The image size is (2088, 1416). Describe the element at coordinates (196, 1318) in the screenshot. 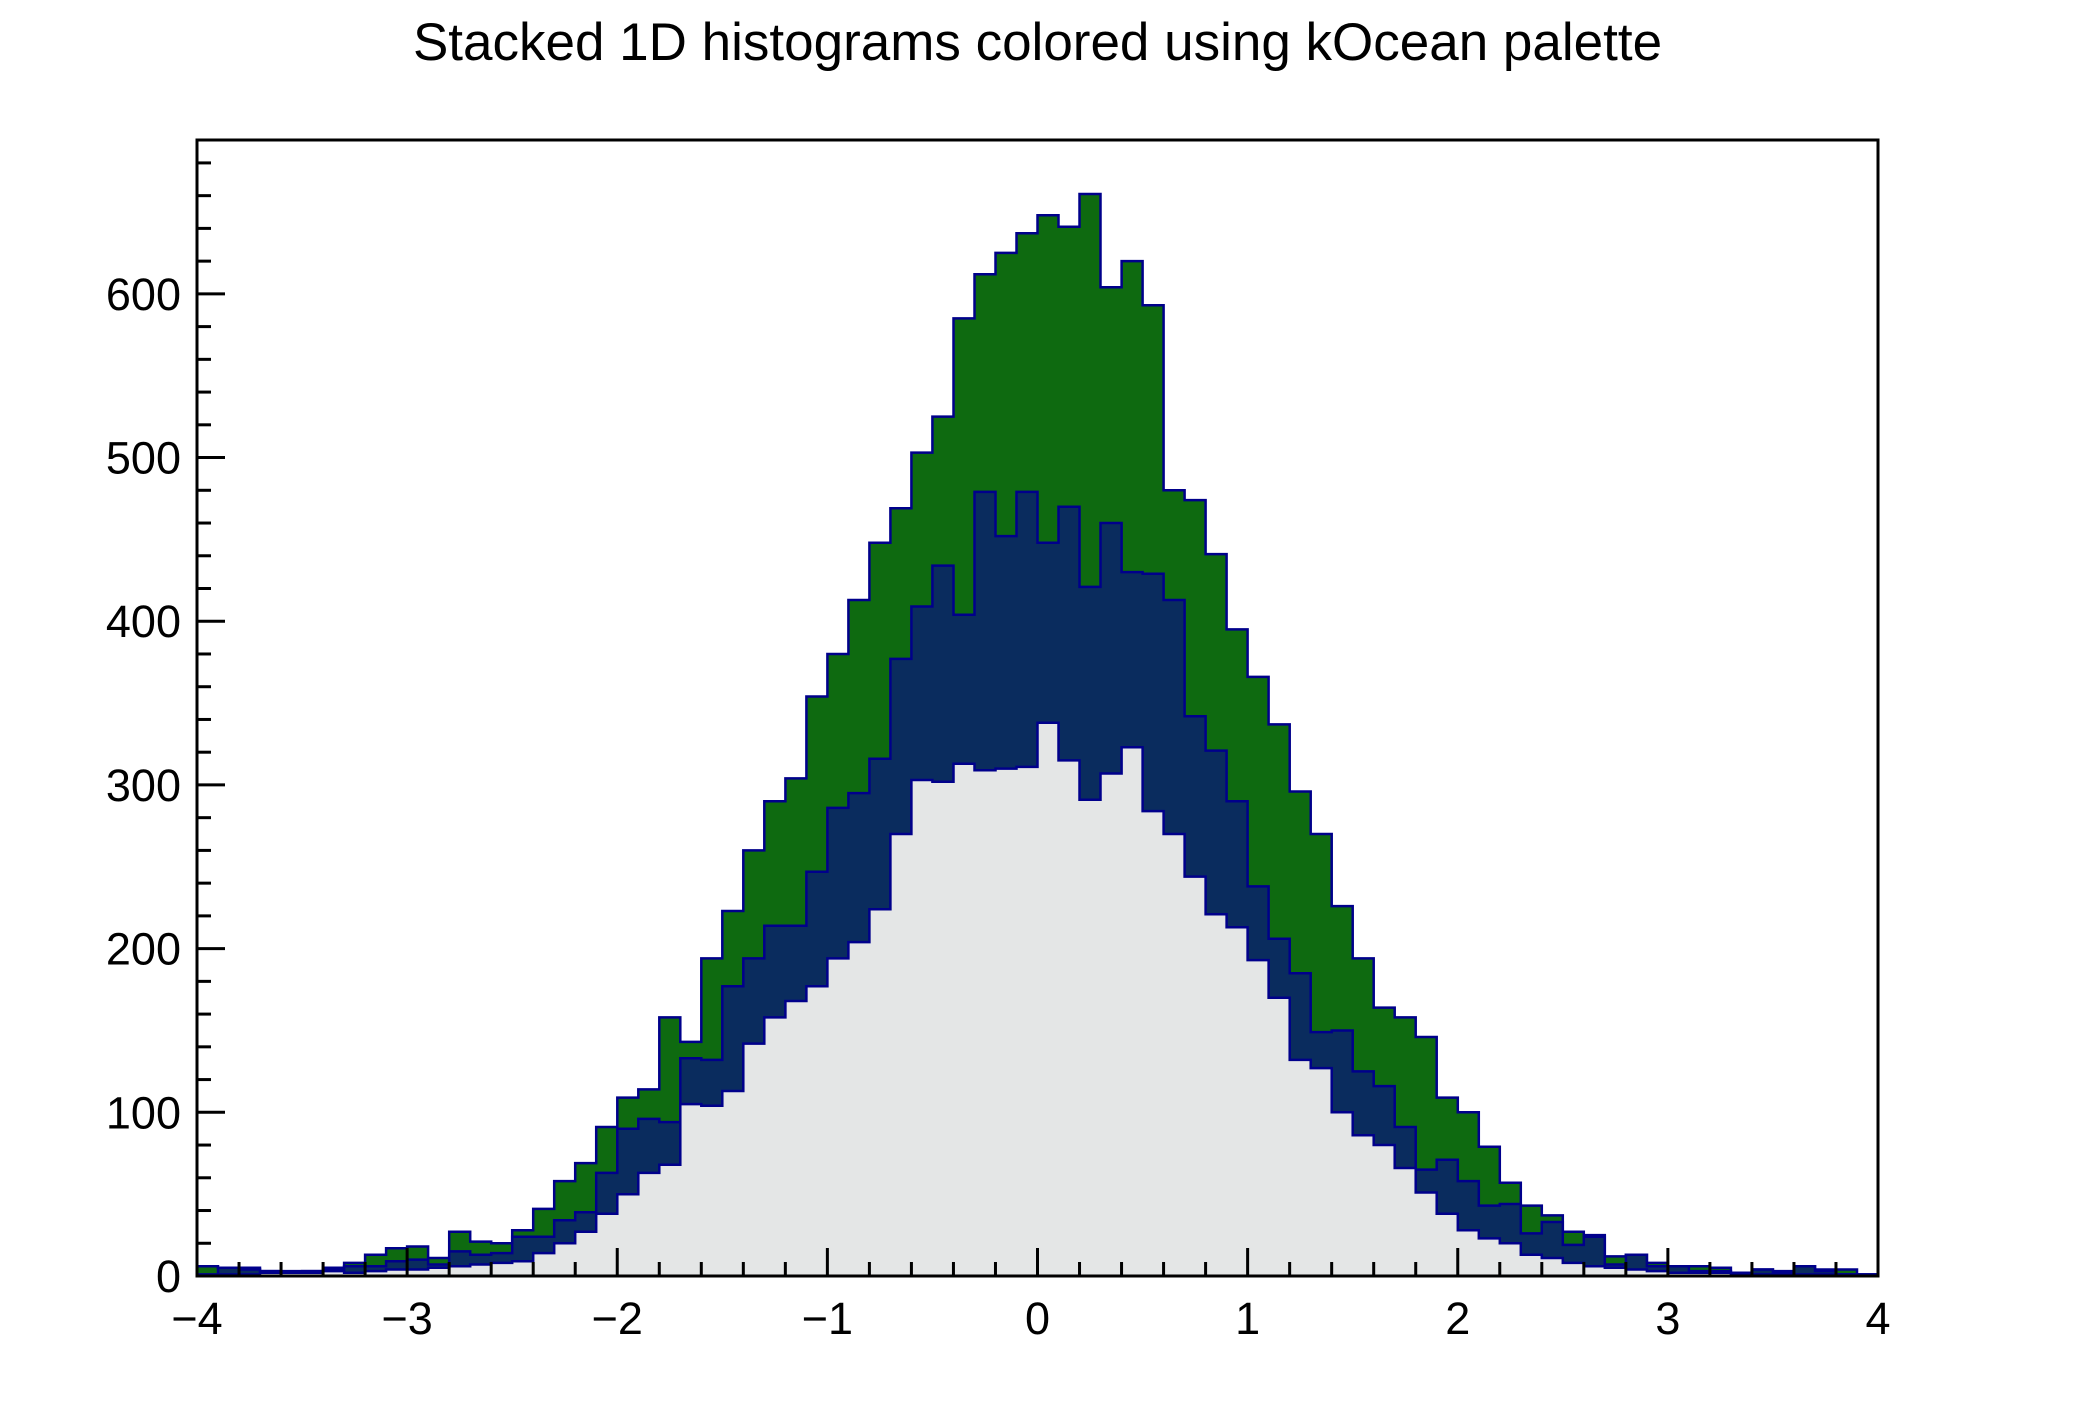

I see `x-axis-label: −4` at that location.